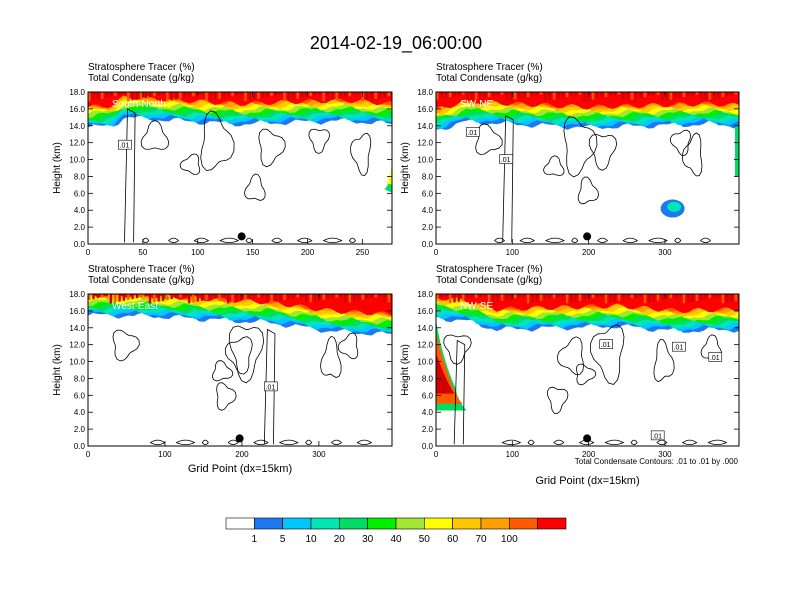 The image size is (792, 612). What do you see at coordinates (425, 328) in the screenshot?
I see `y-tick-label: 14.0` at bounding box center [425, 328].